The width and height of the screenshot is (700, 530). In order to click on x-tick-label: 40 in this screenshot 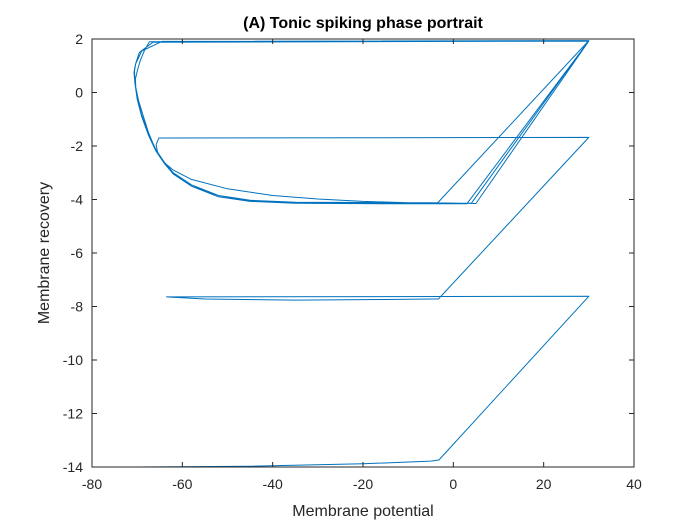, I will do `click(634, 484)`.